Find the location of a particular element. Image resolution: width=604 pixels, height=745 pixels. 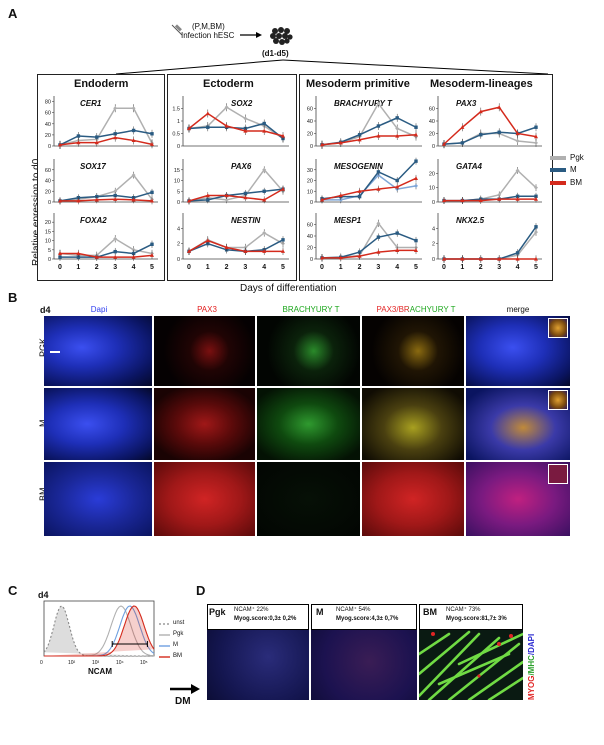

y-tick-label: 1.5 is located at coordinates (176, 110).